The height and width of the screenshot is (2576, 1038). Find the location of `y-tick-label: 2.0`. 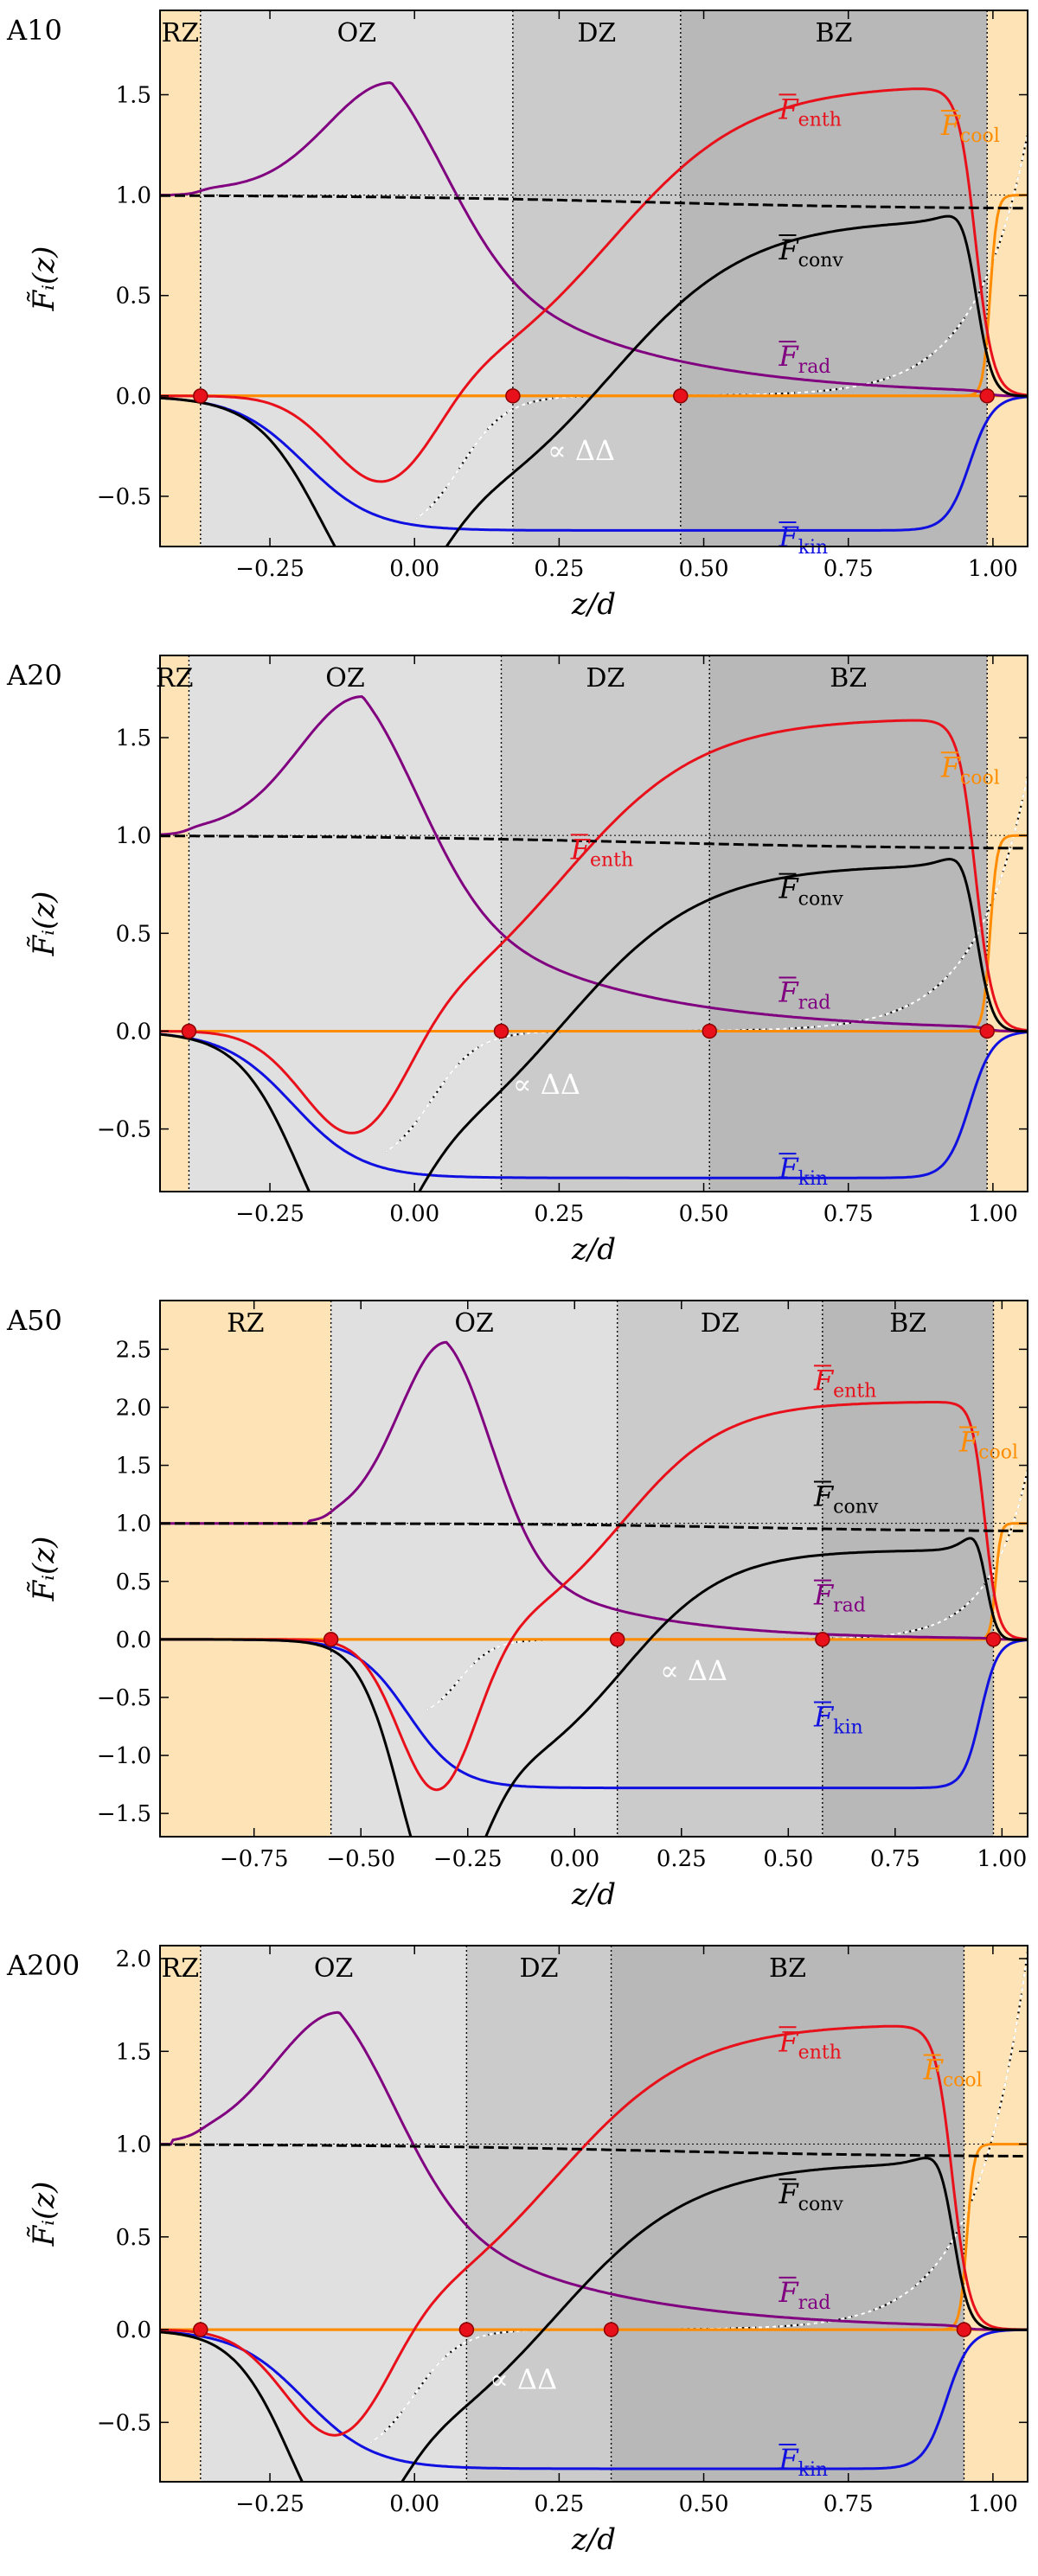

y-tick-label: 2.0 is located at coordinates (134, 1959).